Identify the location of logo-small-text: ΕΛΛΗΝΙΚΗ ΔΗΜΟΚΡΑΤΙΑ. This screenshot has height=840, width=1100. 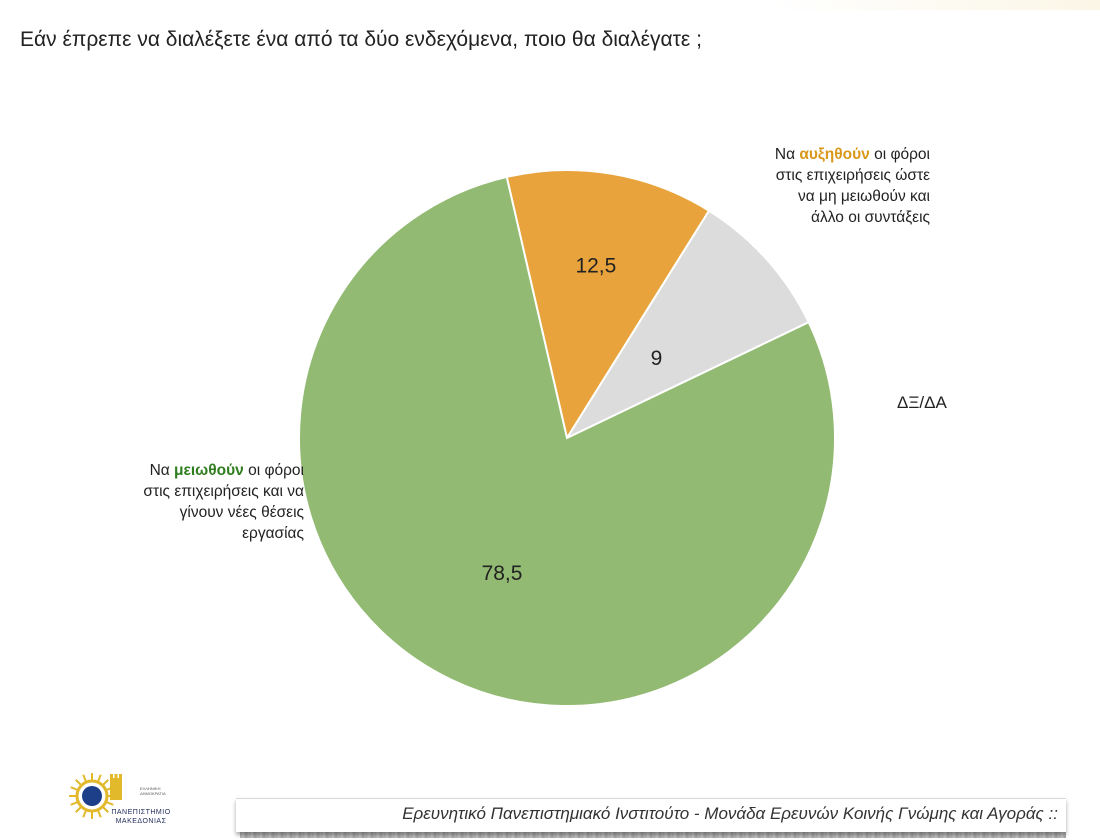
(158, 791).